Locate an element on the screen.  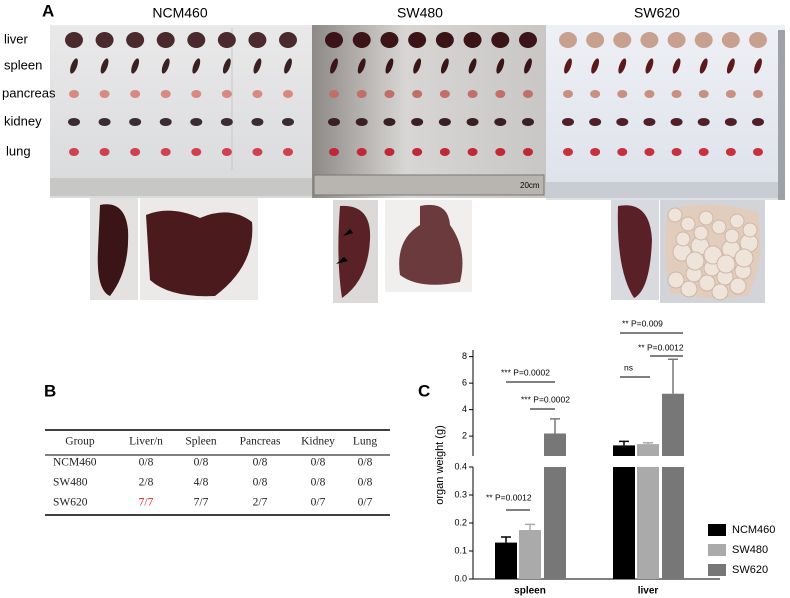
table-cell: SW620 is located at coordinates (70, 503).